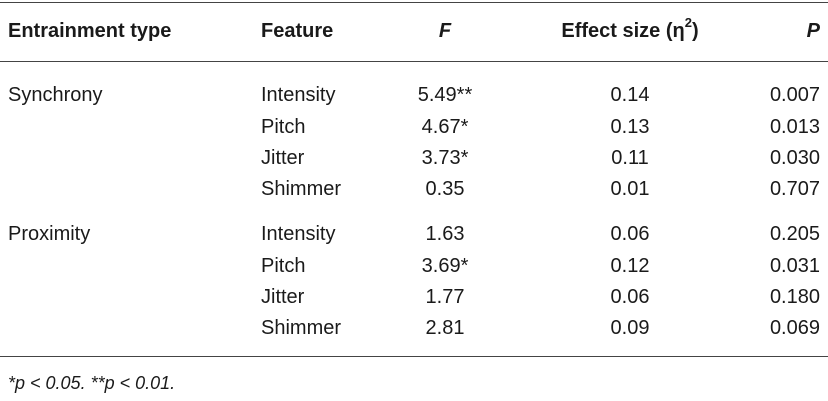  I want to click on group-type-synchrony: Synchrony, so click(55, 95).